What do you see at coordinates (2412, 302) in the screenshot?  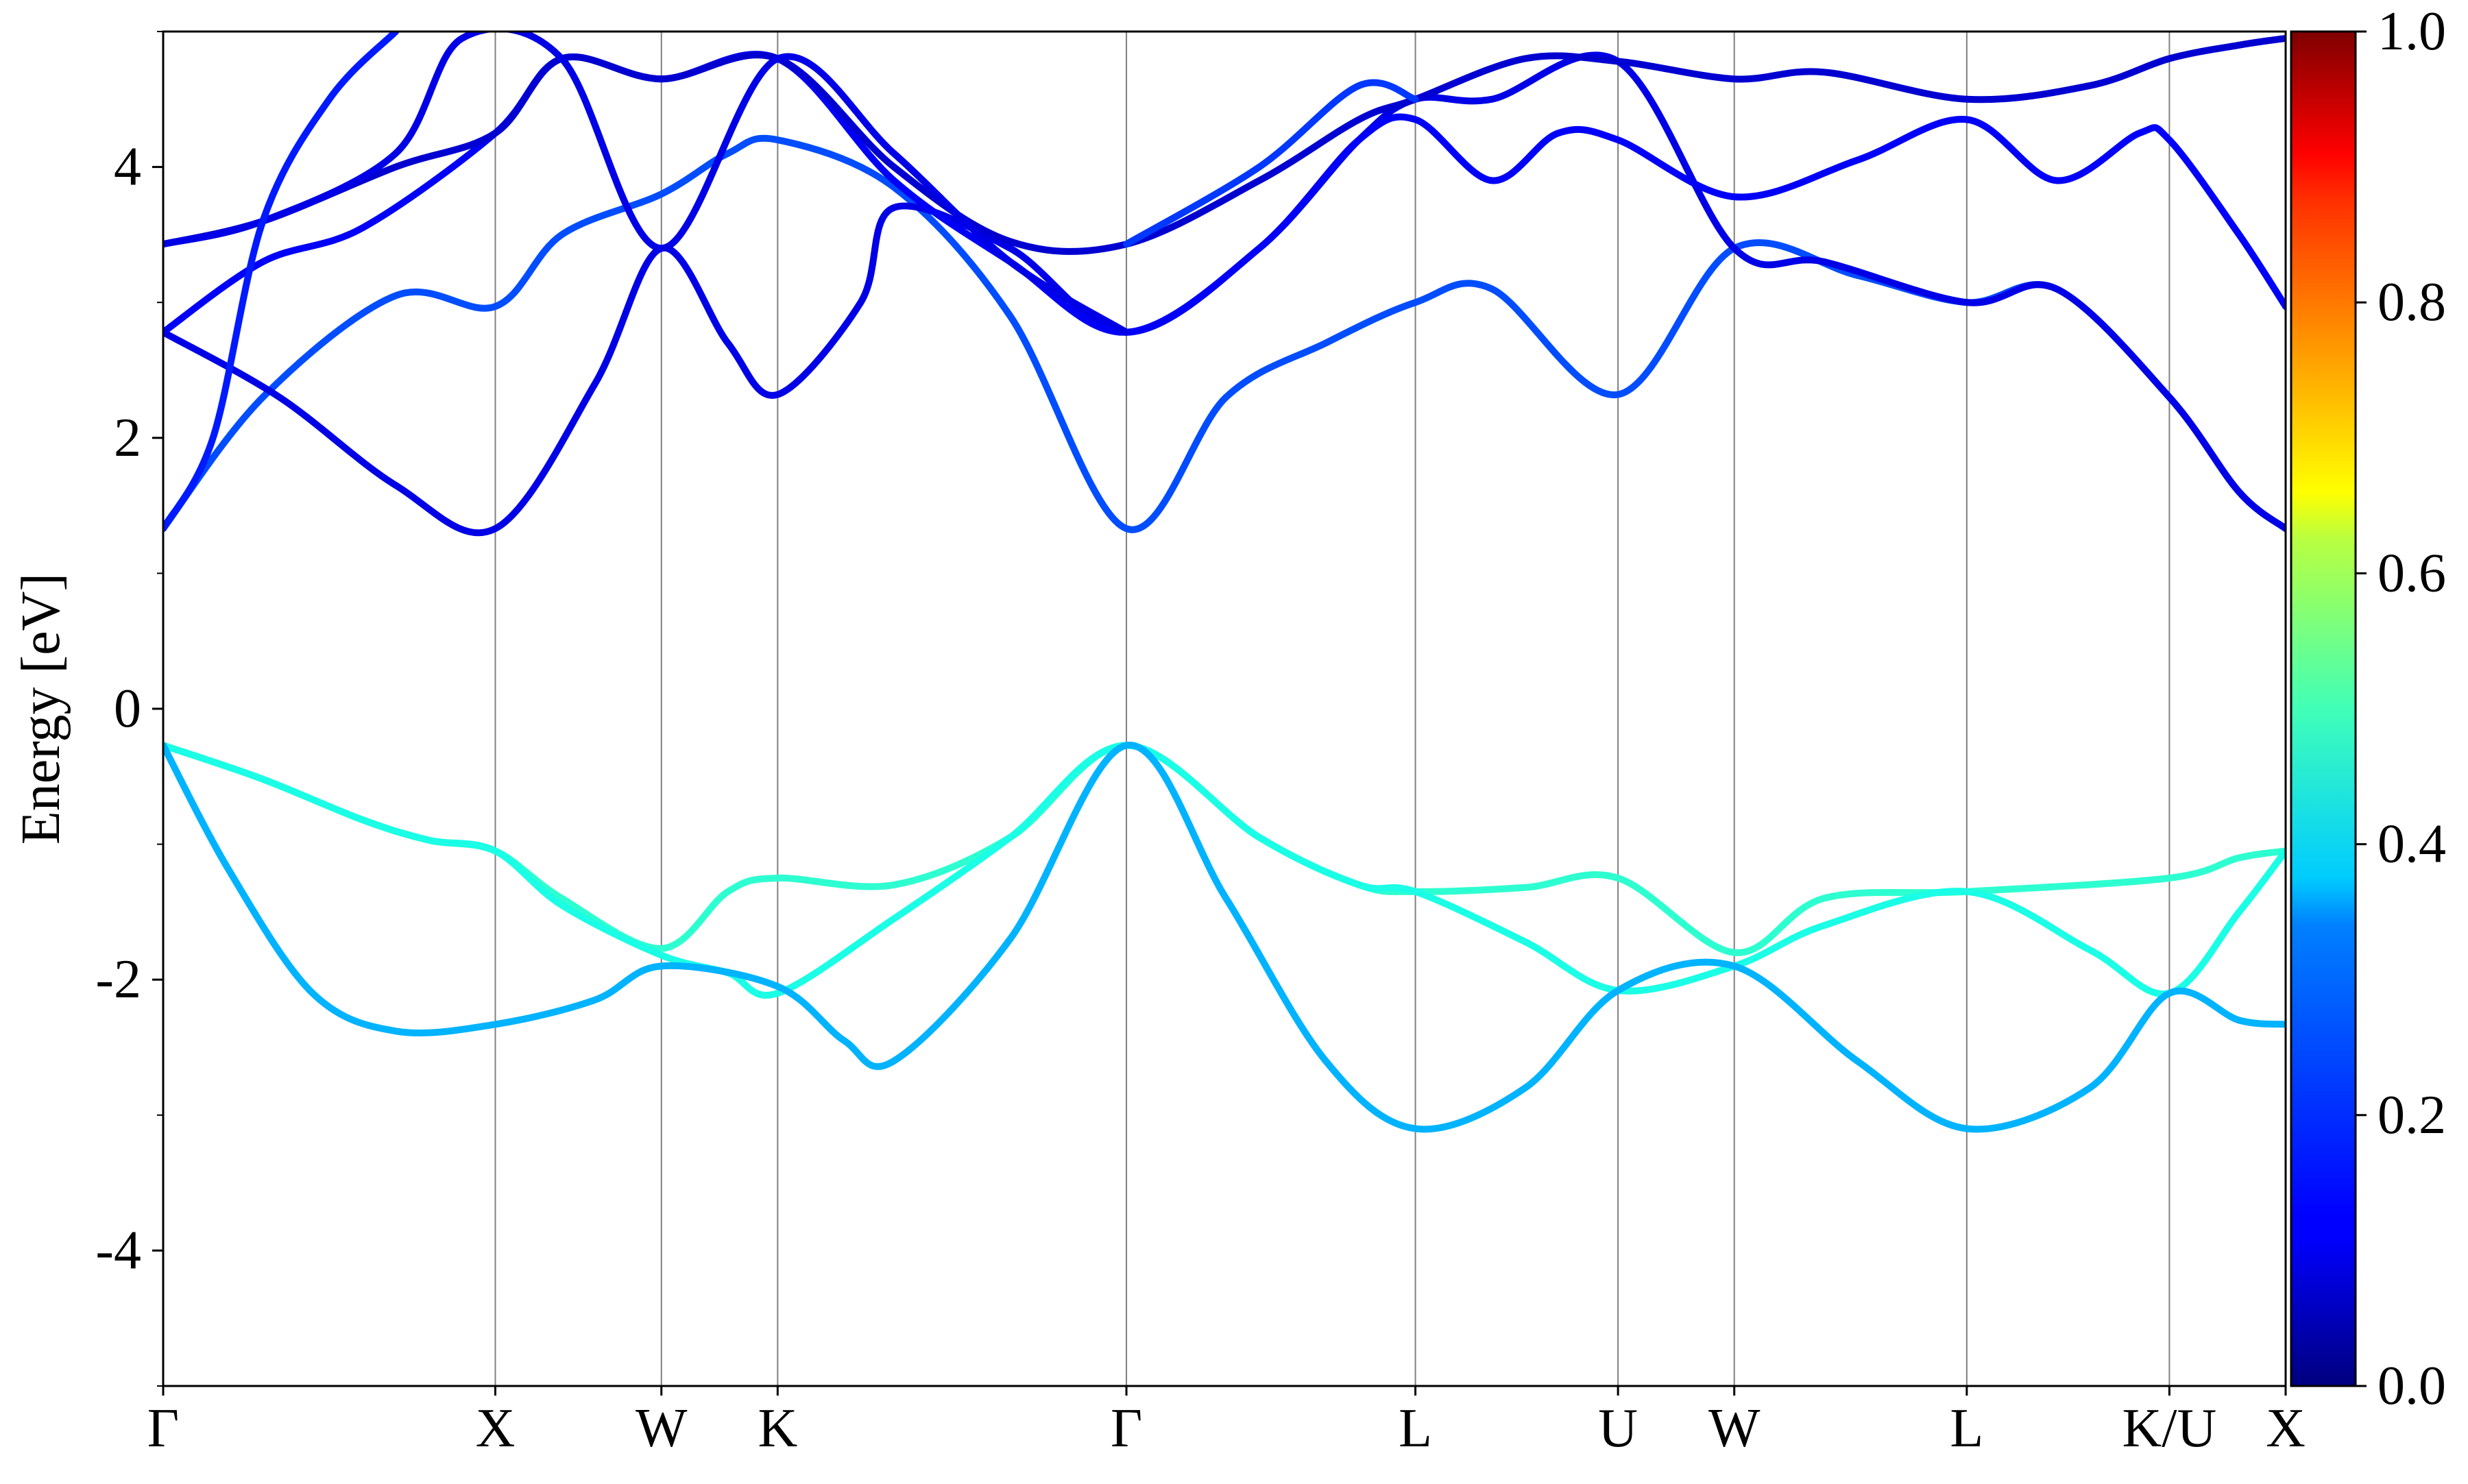 I see `colorbar-tick-label: 0.8` at bounding box center [2412, 302].